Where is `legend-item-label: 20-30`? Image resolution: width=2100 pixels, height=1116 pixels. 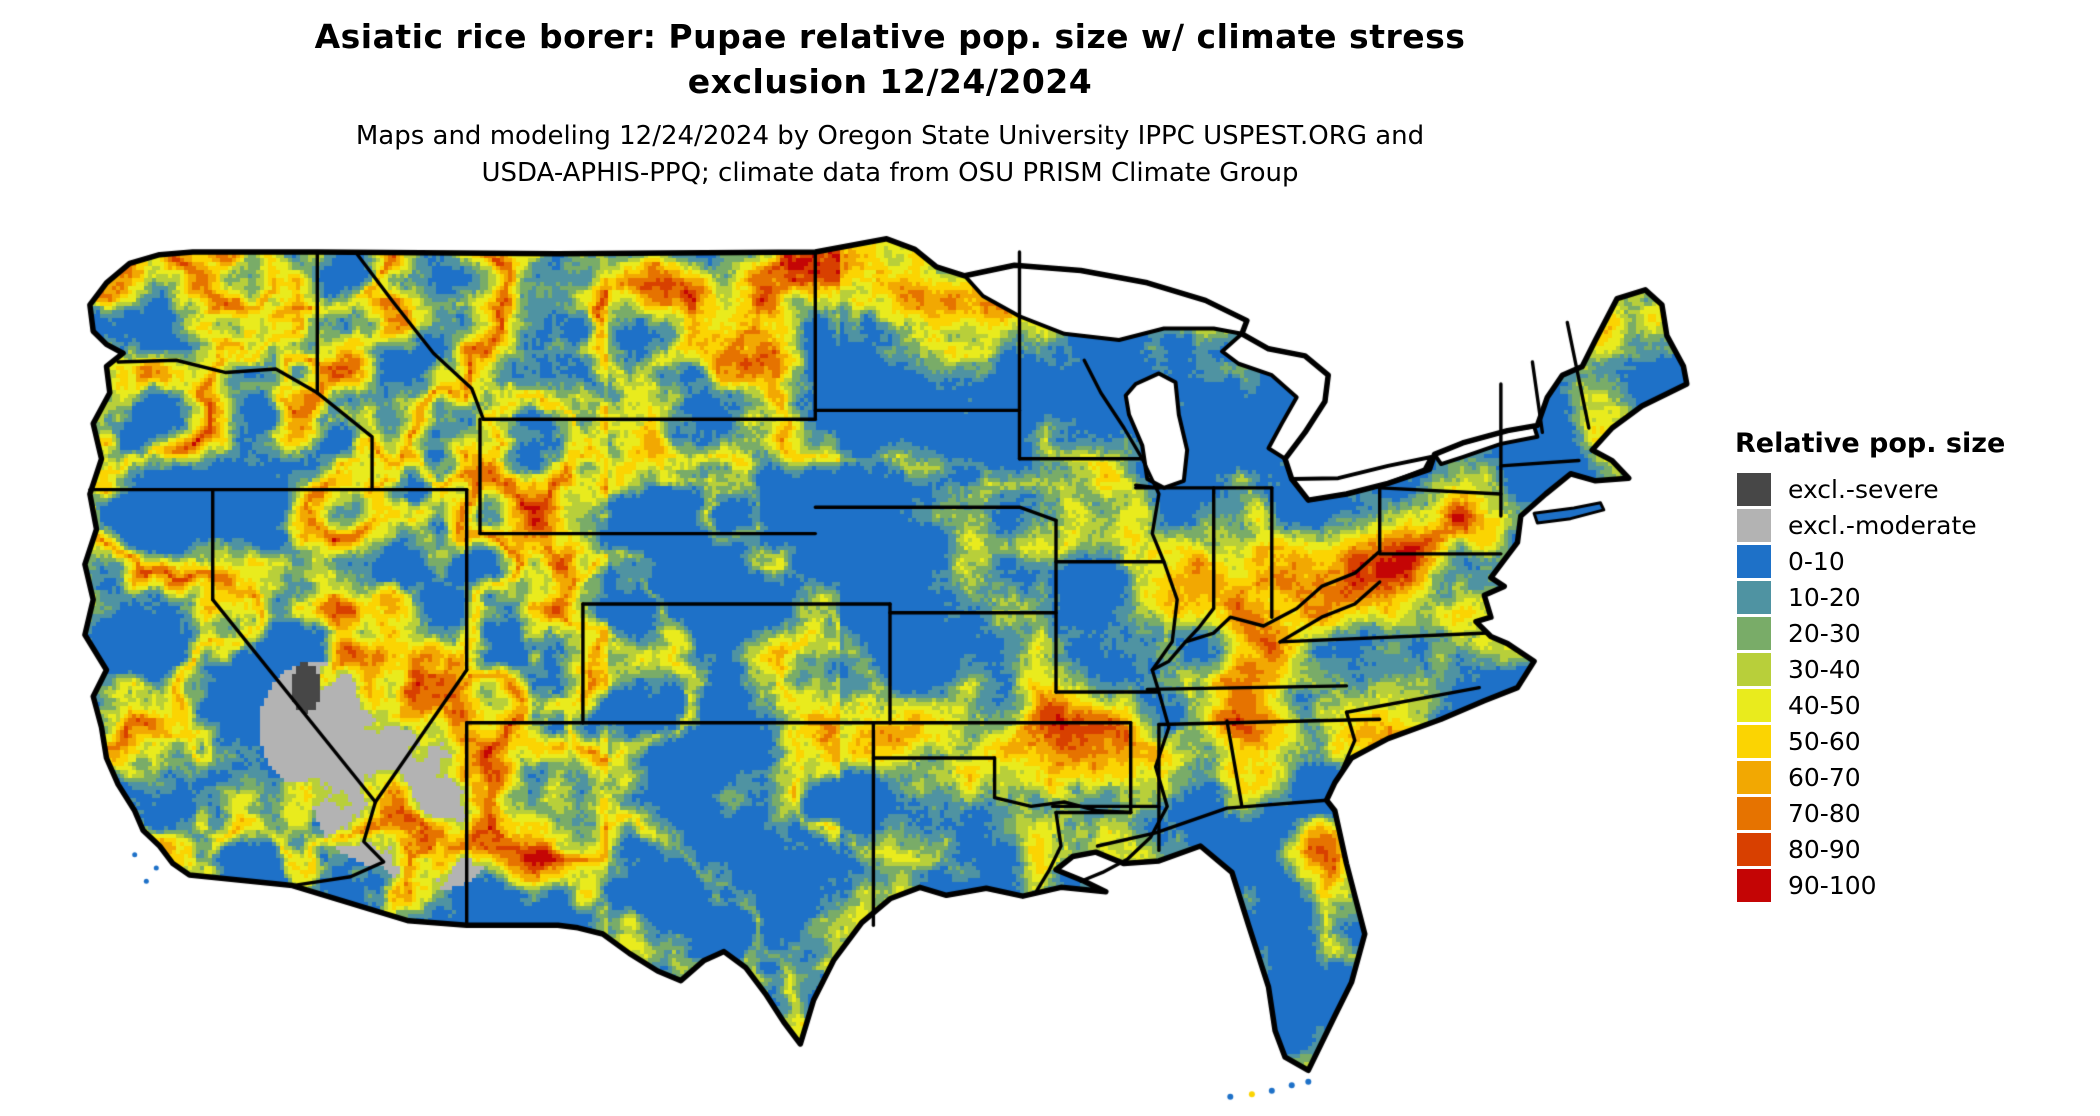
legend-item-label: 20-30 is located at coordinates (1824, 633).